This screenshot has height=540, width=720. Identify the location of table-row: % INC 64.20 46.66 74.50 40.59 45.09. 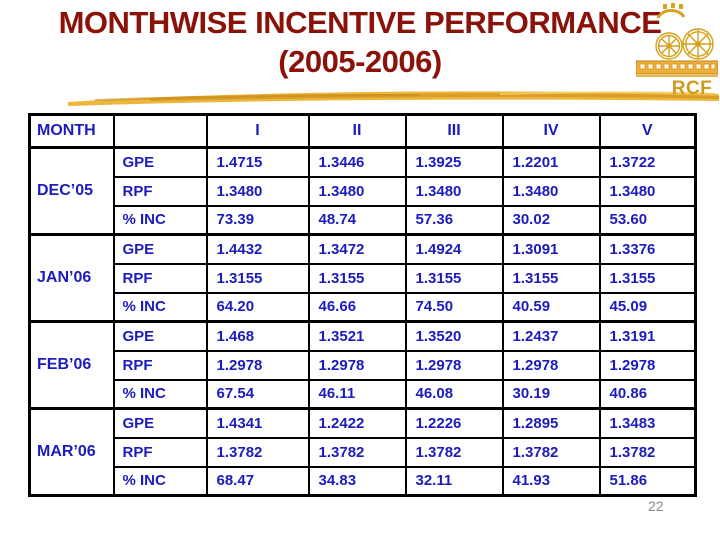
(363, 307).